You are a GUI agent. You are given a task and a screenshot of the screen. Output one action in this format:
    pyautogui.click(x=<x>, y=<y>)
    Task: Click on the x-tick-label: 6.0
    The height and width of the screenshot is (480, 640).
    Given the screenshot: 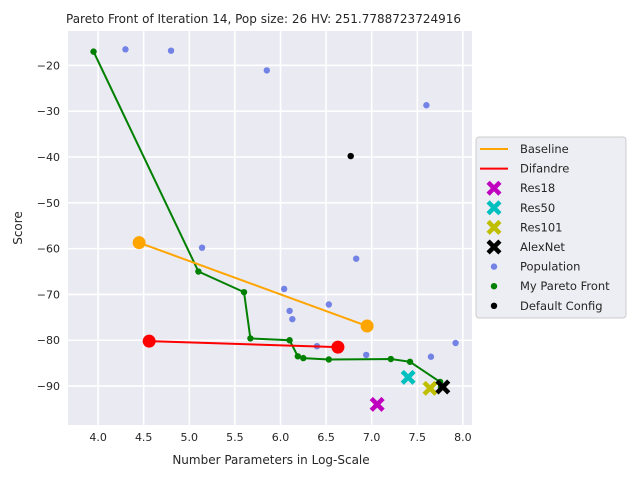 What is the action you would take?
    pyautogui.click(x=281, y=437)
    